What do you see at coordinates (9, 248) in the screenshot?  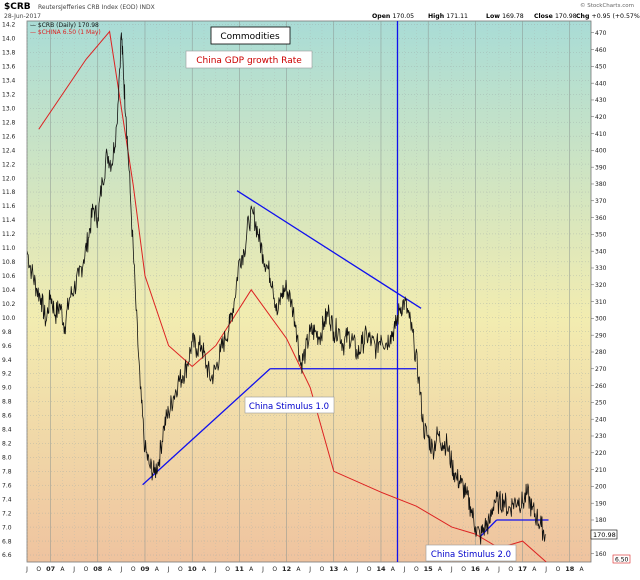 I see `left-tick-label: 11.0` at bounding box center [9, 248].